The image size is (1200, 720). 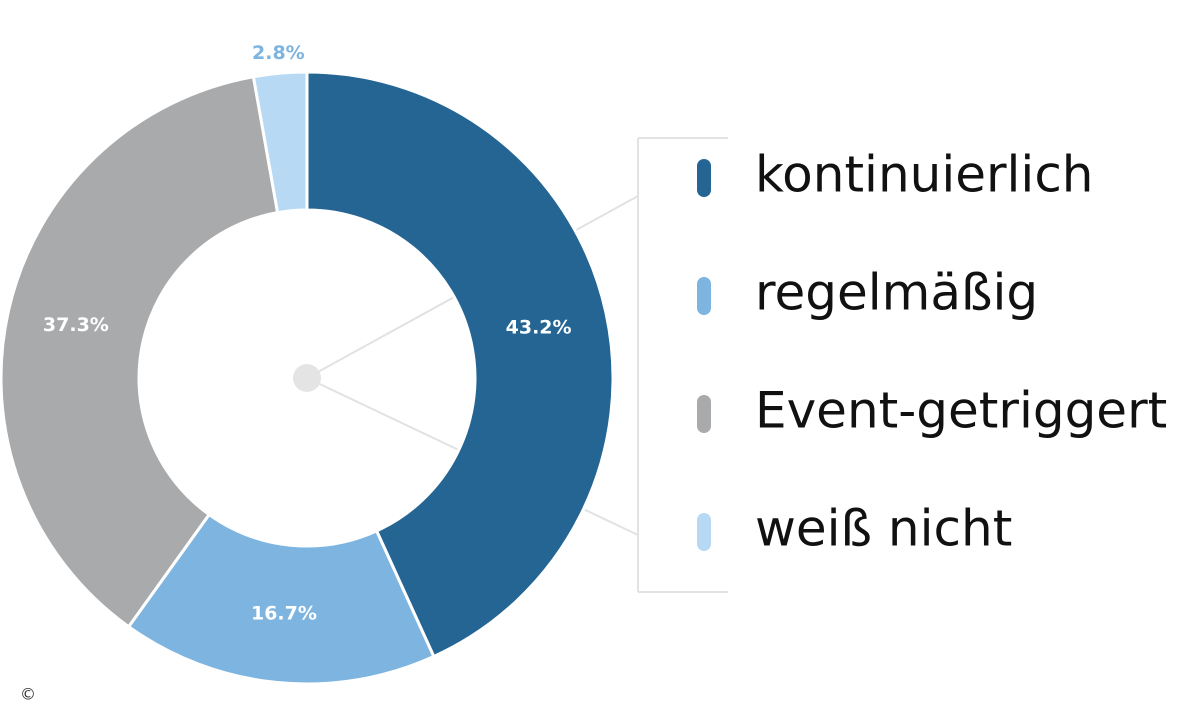 What do you see at coordinates (883, 529) in the screenshot?
I see `legend-label: weiß nicht` at bounding box center [883, 529].